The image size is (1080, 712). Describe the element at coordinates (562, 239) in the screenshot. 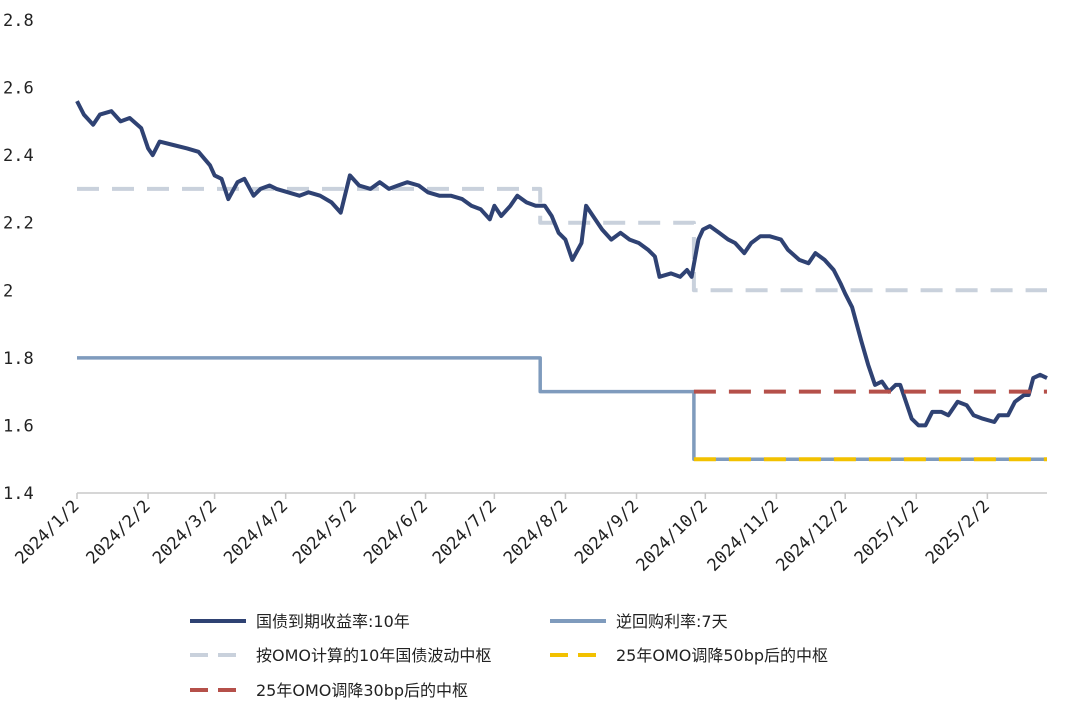

I see `omo-center-dashed-line` at that location.